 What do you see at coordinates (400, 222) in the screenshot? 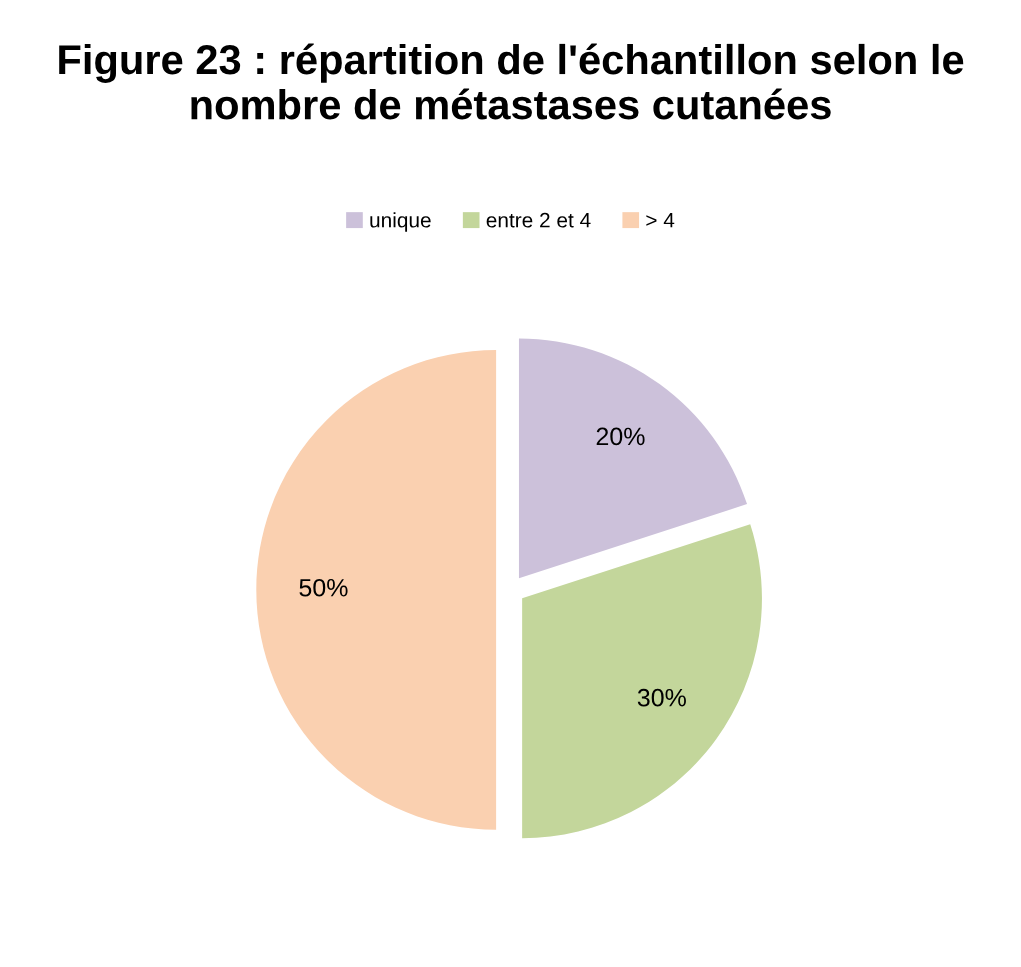
I see `legend-label: unique` at bounding box center [400, 222].